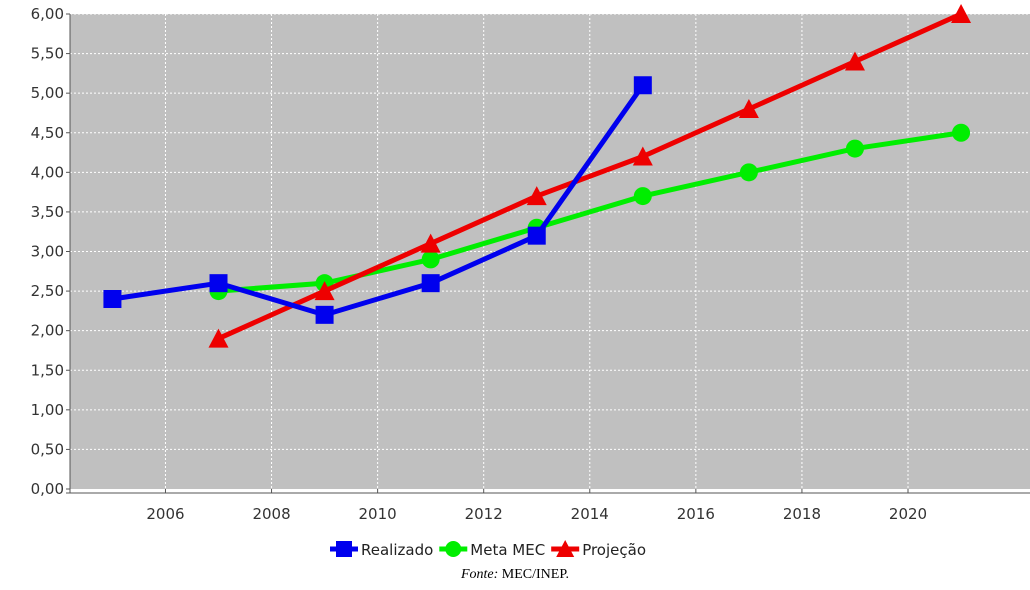 The width and height of the screenshot is (1030, 590). Describe the element at coordinates (47, 410) in the screenshot. I see `y-tick-label: 1,00` at that location.